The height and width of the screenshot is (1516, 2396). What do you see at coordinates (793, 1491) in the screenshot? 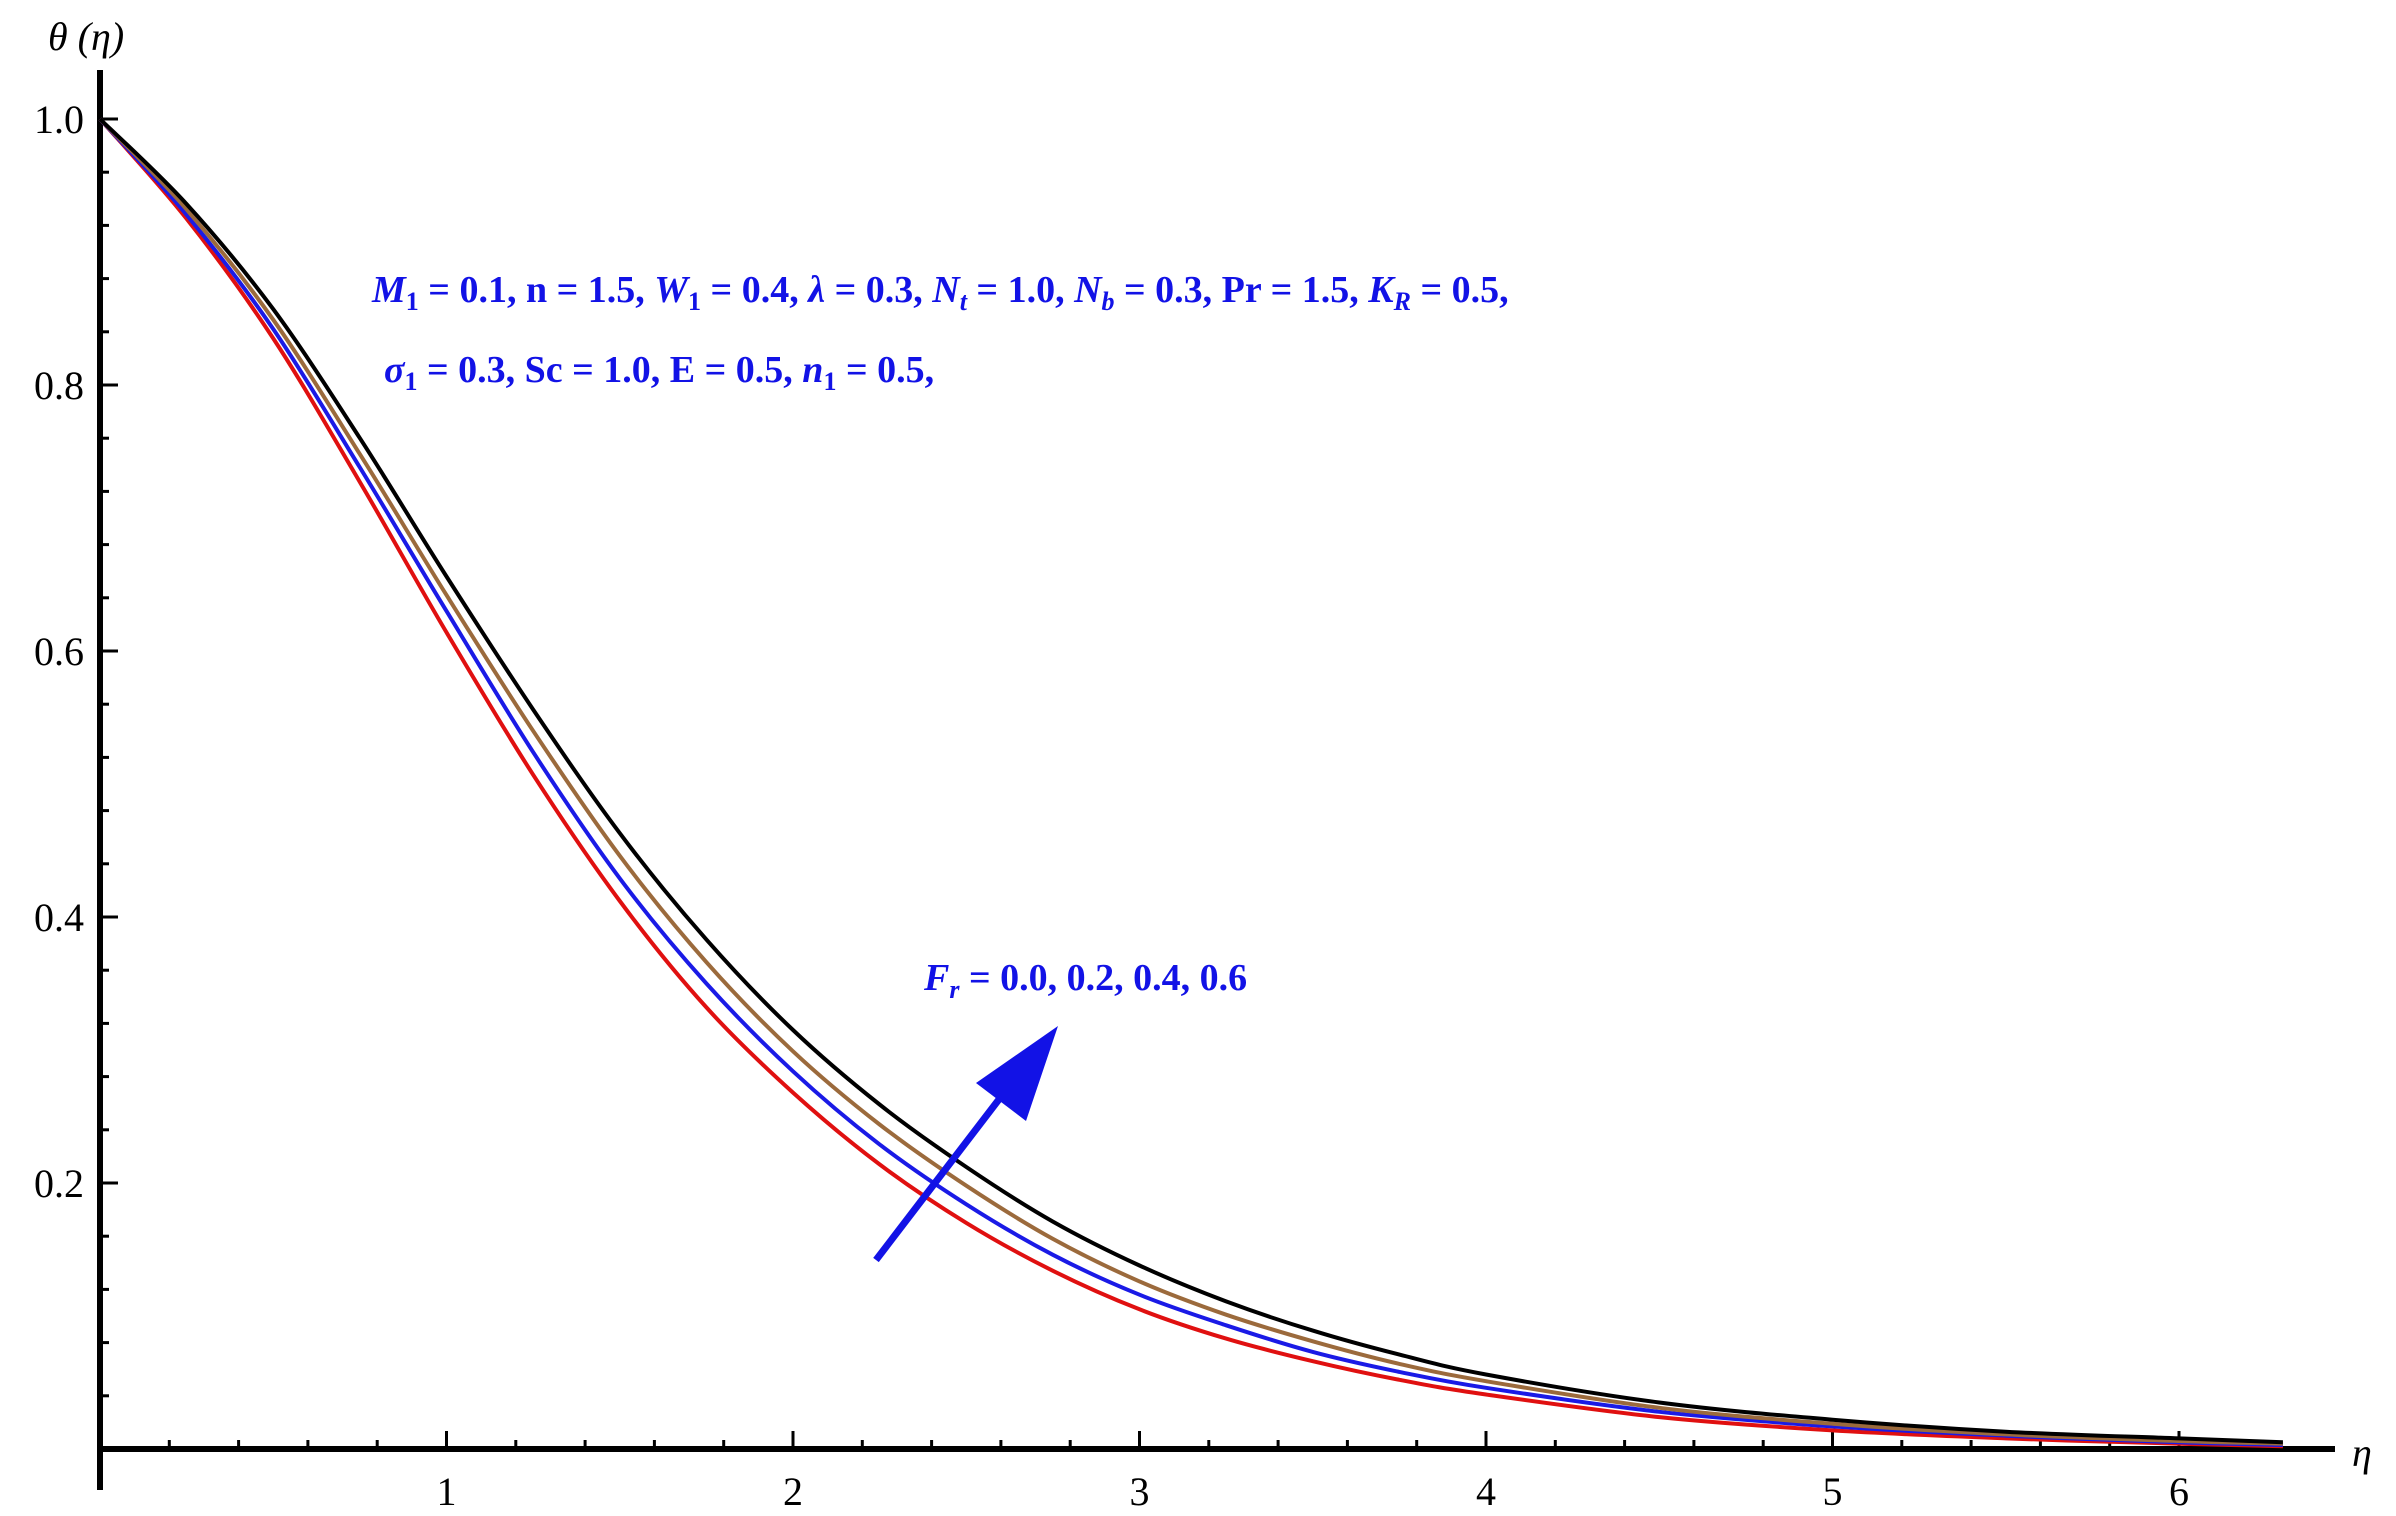
I see `x-tick-label: 2` at bounding box center [793, 1491].